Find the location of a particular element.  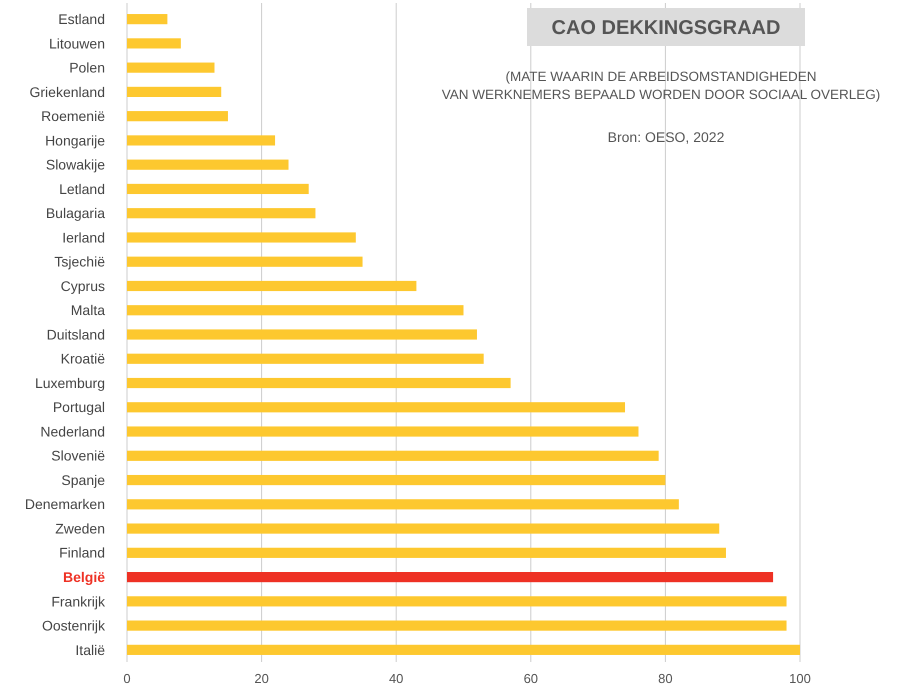

y-tick-label: Letland is located at coordinates (82, 188).